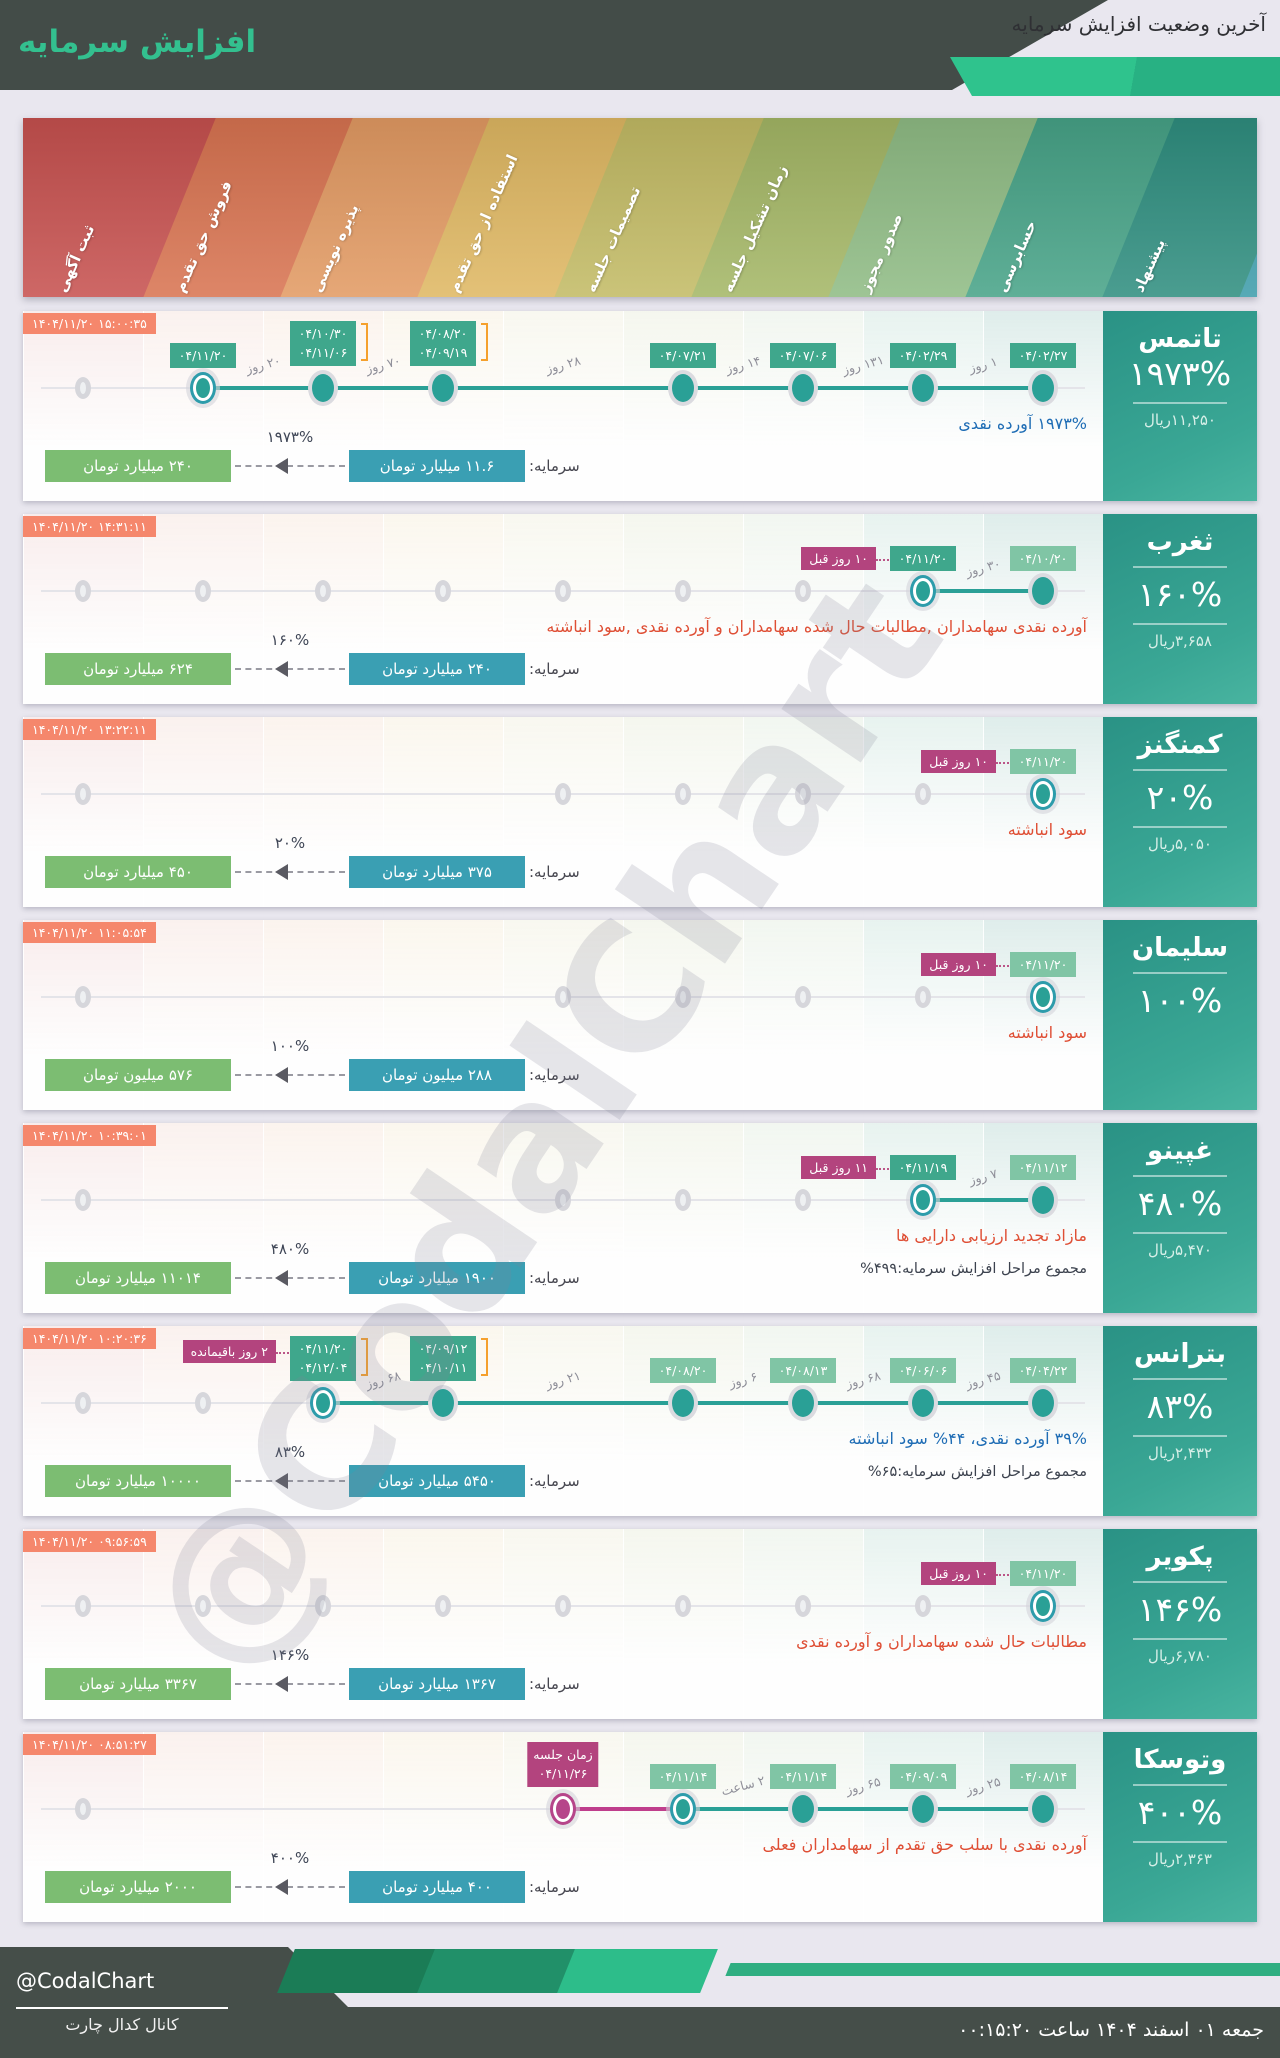 This screenshot has width=1280, height=2058. Describe the element at coordinates (323, 1358) in the screenshot. I see `date-badge: ۰۴/۱۱/۲۰ ۰۴/۱۲/۰۴` at that location.